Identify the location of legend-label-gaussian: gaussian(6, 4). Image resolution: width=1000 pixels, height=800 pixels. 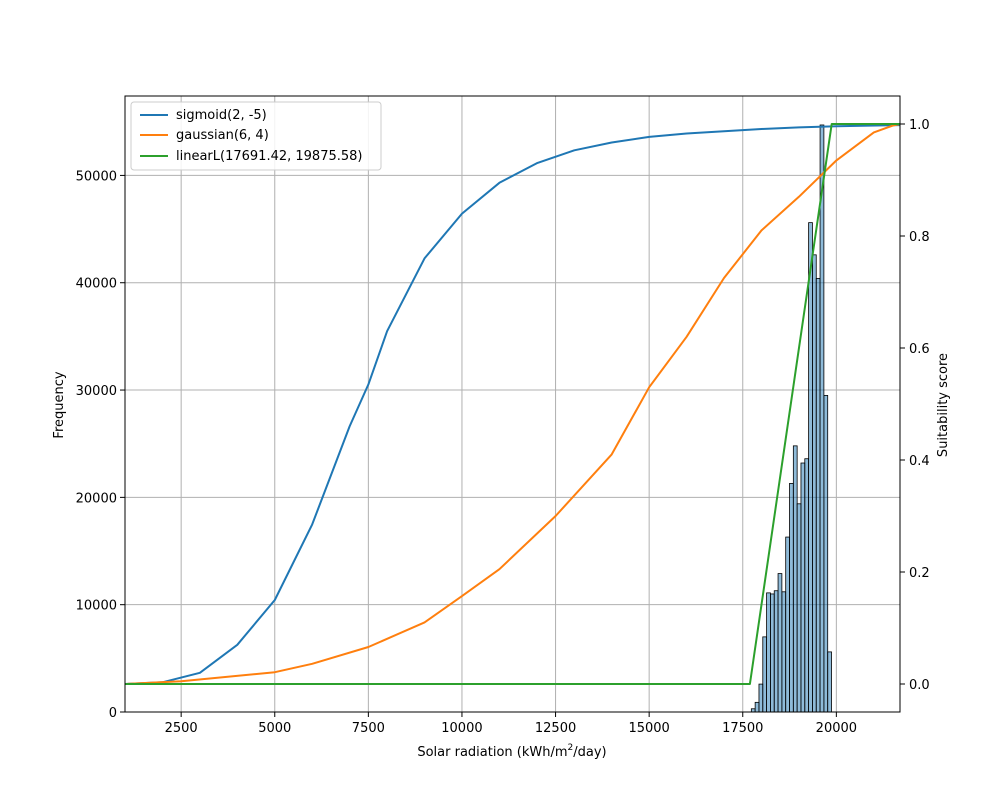
(222, 135).